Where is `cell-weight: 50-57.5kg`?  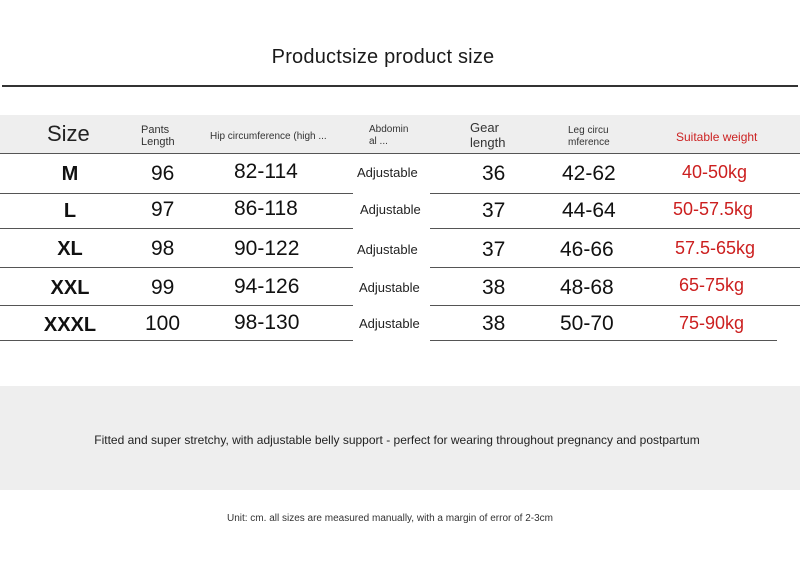 cell-weight: 50-57.5kg is located at coordinates (713, 209).